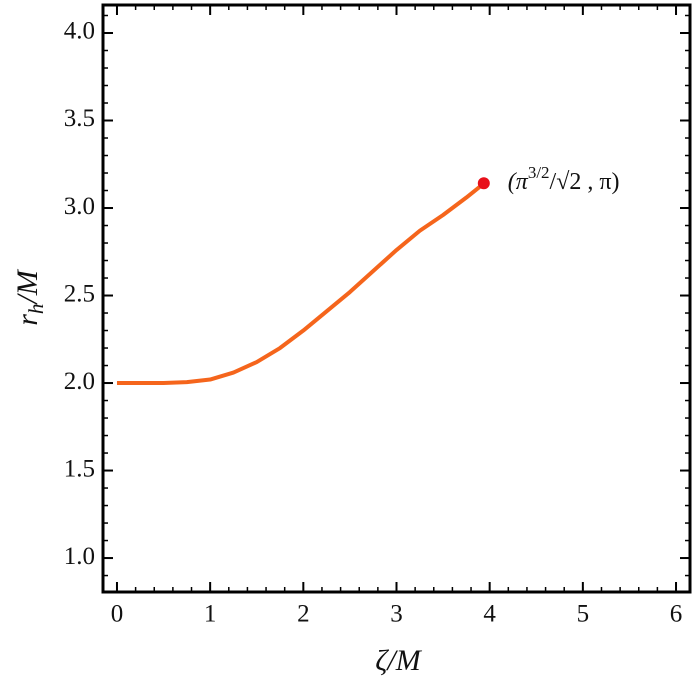 This screenshot has height=689, width=698. I want to click on y-tick-label: 3.5, so click(79, 118).